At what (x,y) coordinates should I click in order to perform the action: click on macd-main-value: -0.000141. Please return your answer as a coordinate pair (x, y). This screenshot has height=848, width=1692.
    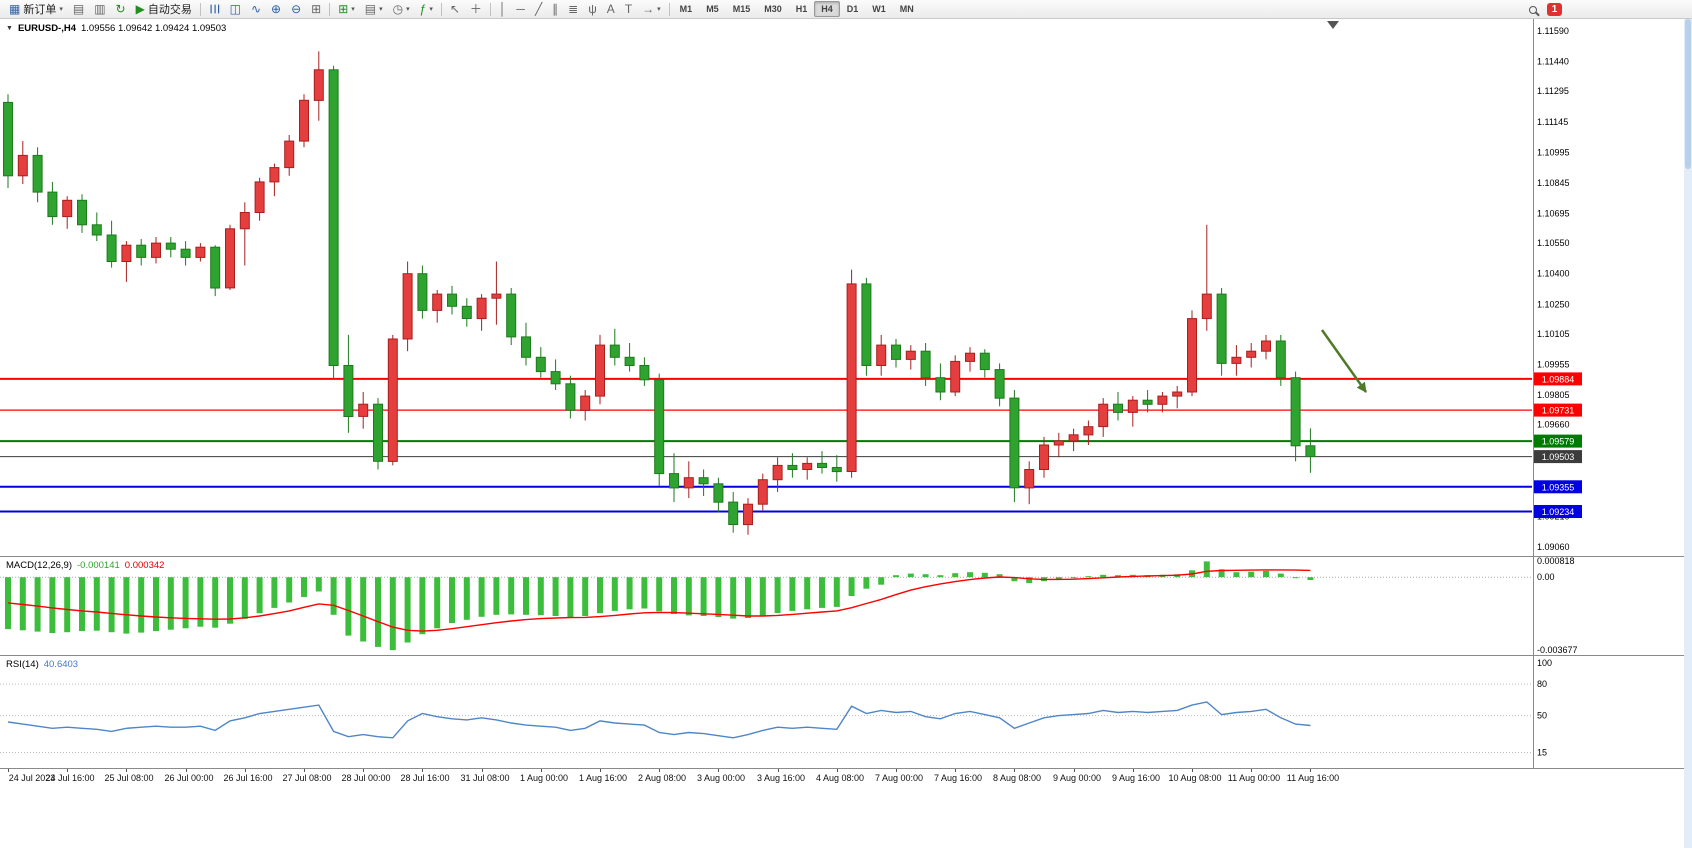
    Looking at the image, I should click on (98, 565).